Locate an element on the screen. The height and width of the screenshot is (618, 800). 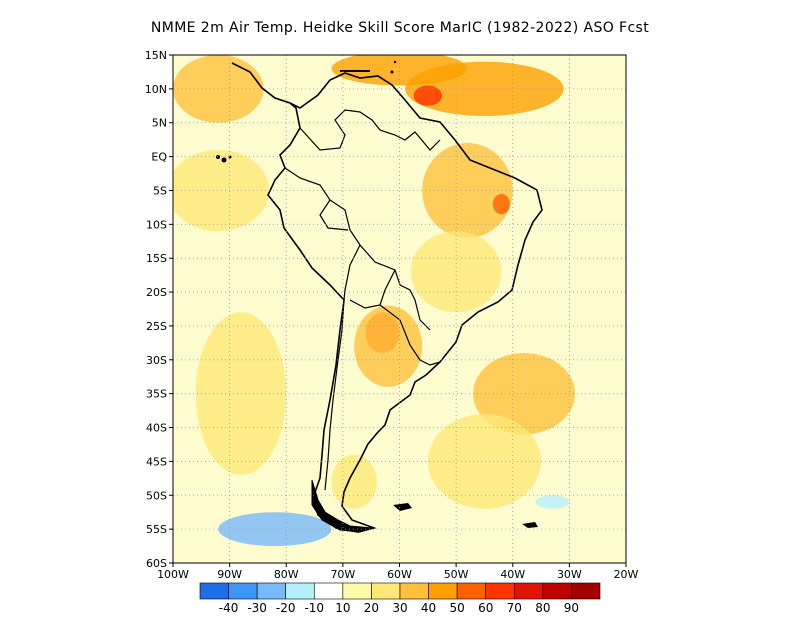
lon-tick-label: 50W is located at coordinates (456, 574).